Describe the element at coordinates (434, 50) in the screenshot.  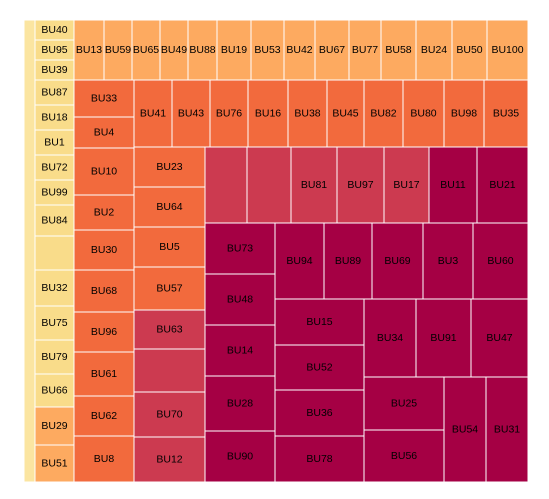
I see `treemap-label-bu24: BU24` at that location.